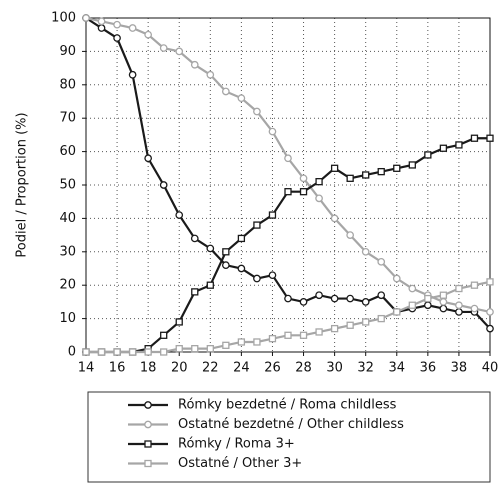 This screenshot has width=502, height=489. Describe the element at coordinates (459, 368) in the screenshot. I see `x-tick-label: 38` at that location.